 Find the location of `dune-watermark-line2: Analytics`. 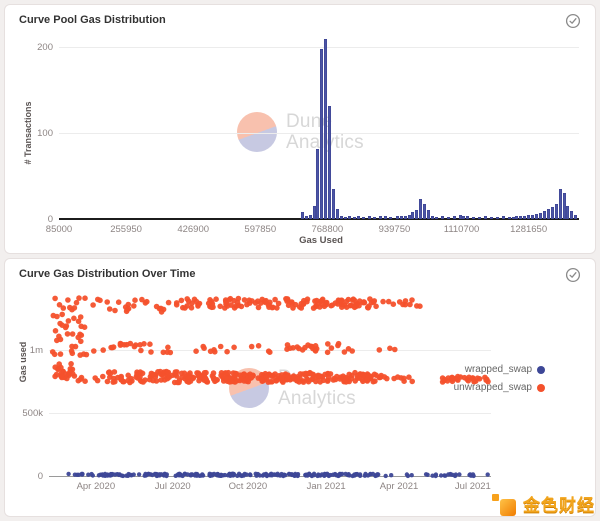

dune-watermark-line2: Analytics is located at coordinates (317, 398).